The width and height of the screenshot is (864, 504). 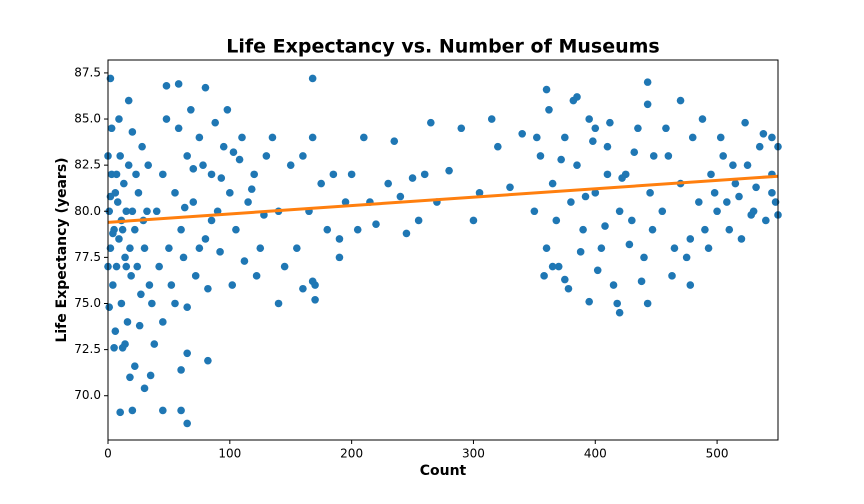 I want to click on x-tick-label: 200, so click(x=351, y=454).